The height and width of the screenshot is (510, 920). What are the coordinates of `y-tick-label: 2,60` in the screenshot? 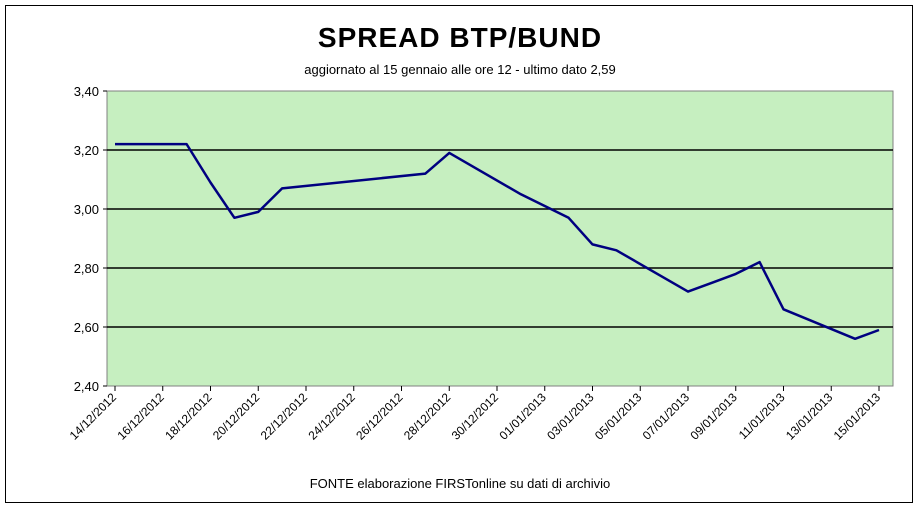 It's located at (86, 327).